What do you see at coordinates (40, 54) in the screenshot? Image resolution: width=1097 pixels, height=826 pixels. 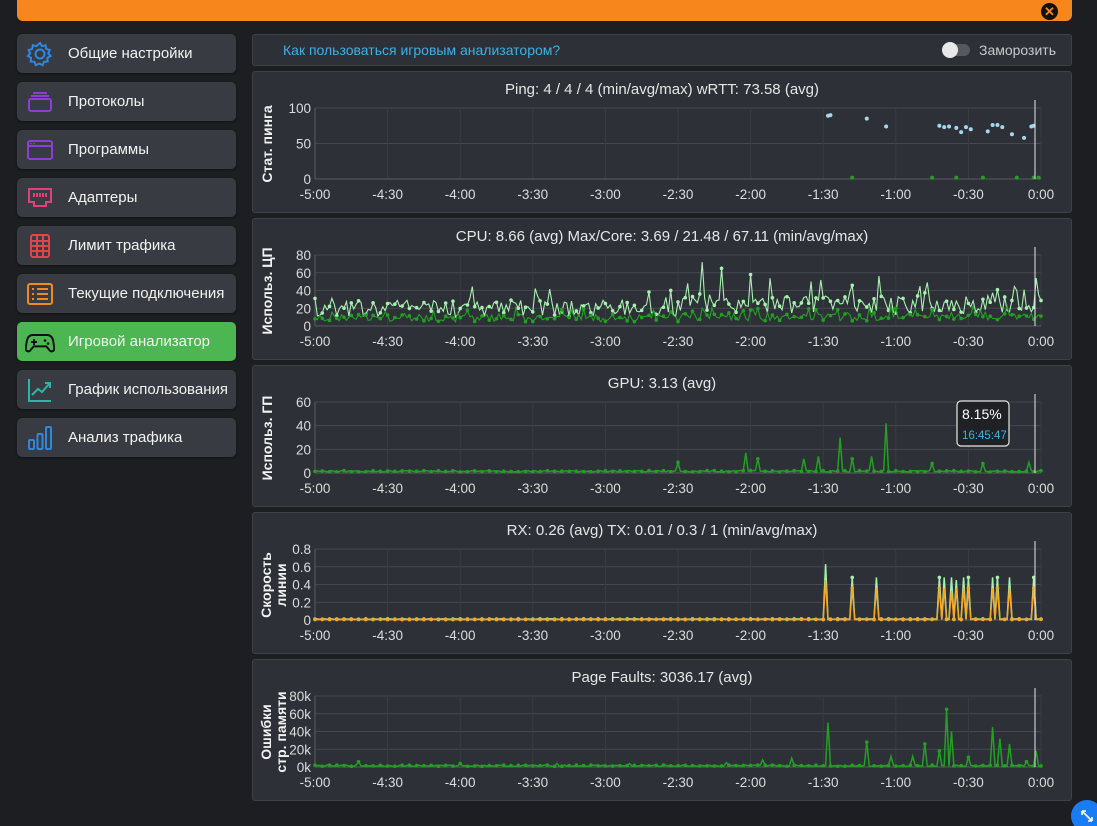 I see `gear-icon` at bounding box center [40, 54].